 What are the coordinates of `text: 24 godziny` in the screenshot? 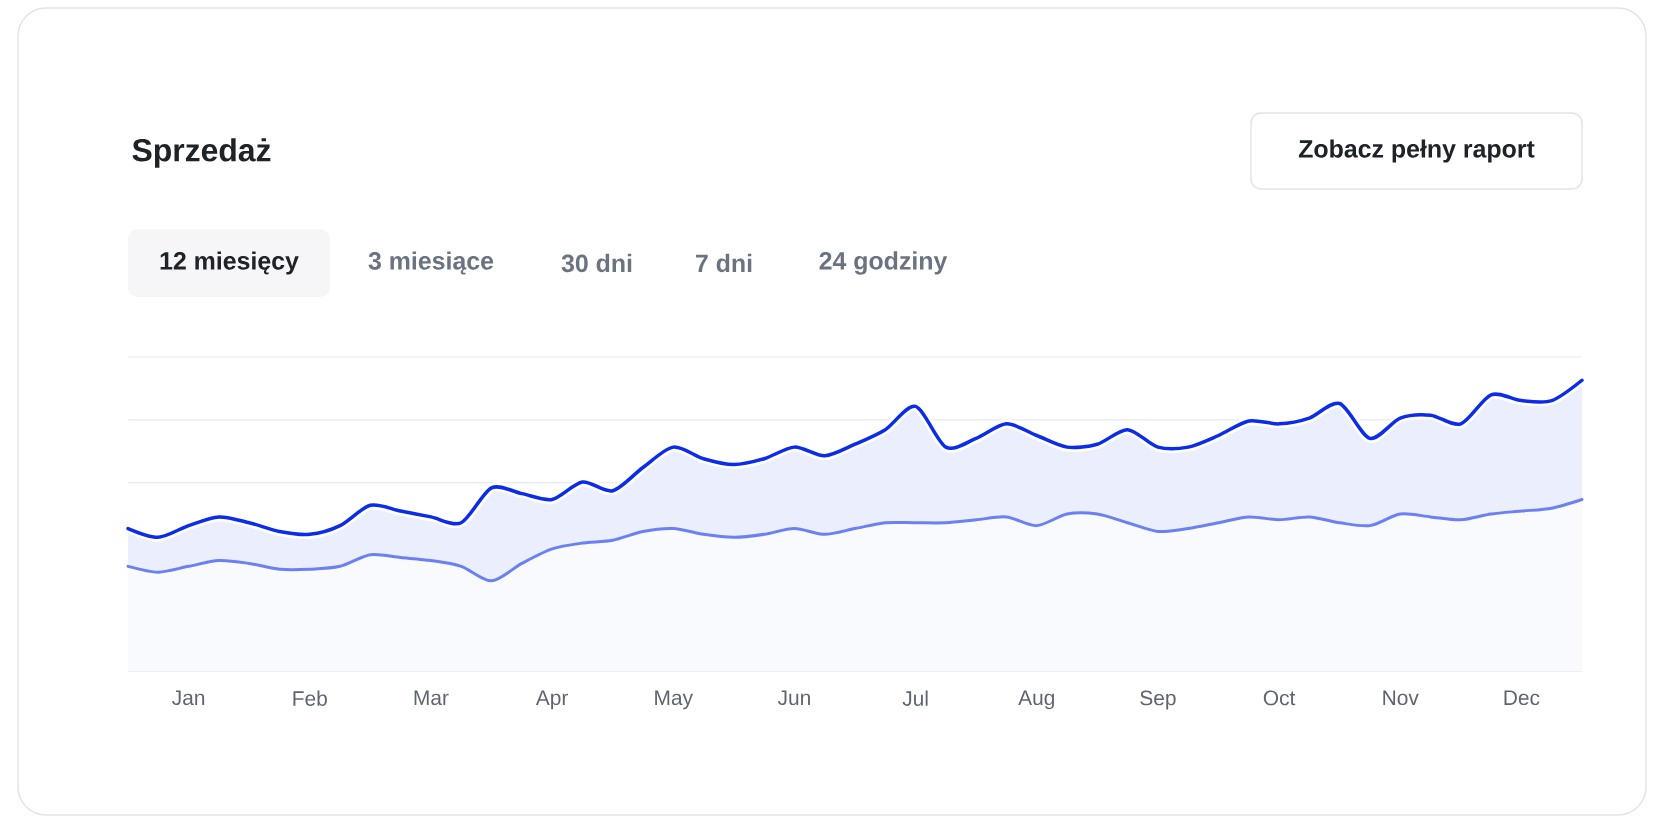 It's located at (883, 263).